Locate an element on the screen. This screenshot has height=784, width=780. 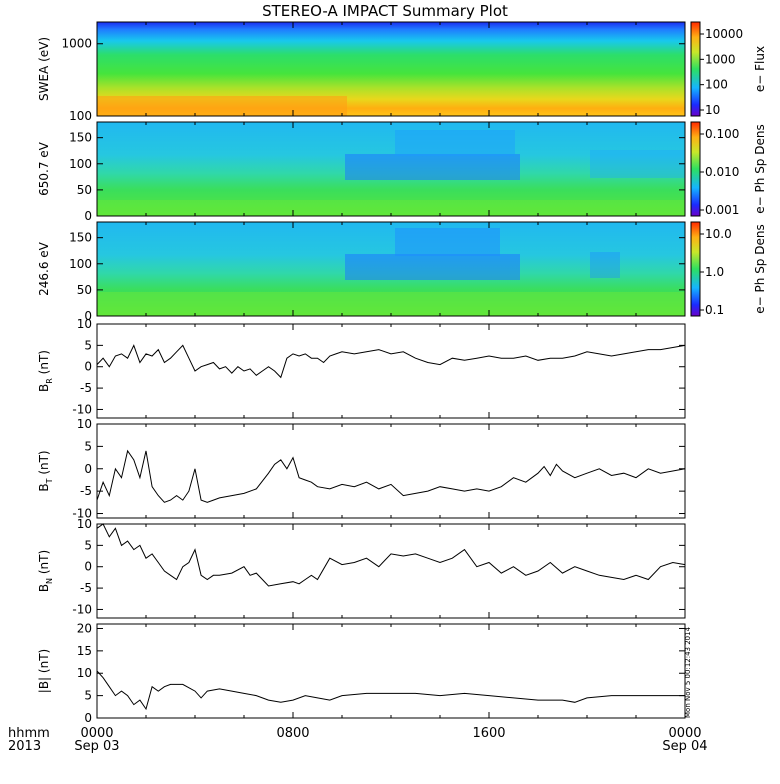
bn-ylabel: BN (nT) is located at coordinates (45, 571).